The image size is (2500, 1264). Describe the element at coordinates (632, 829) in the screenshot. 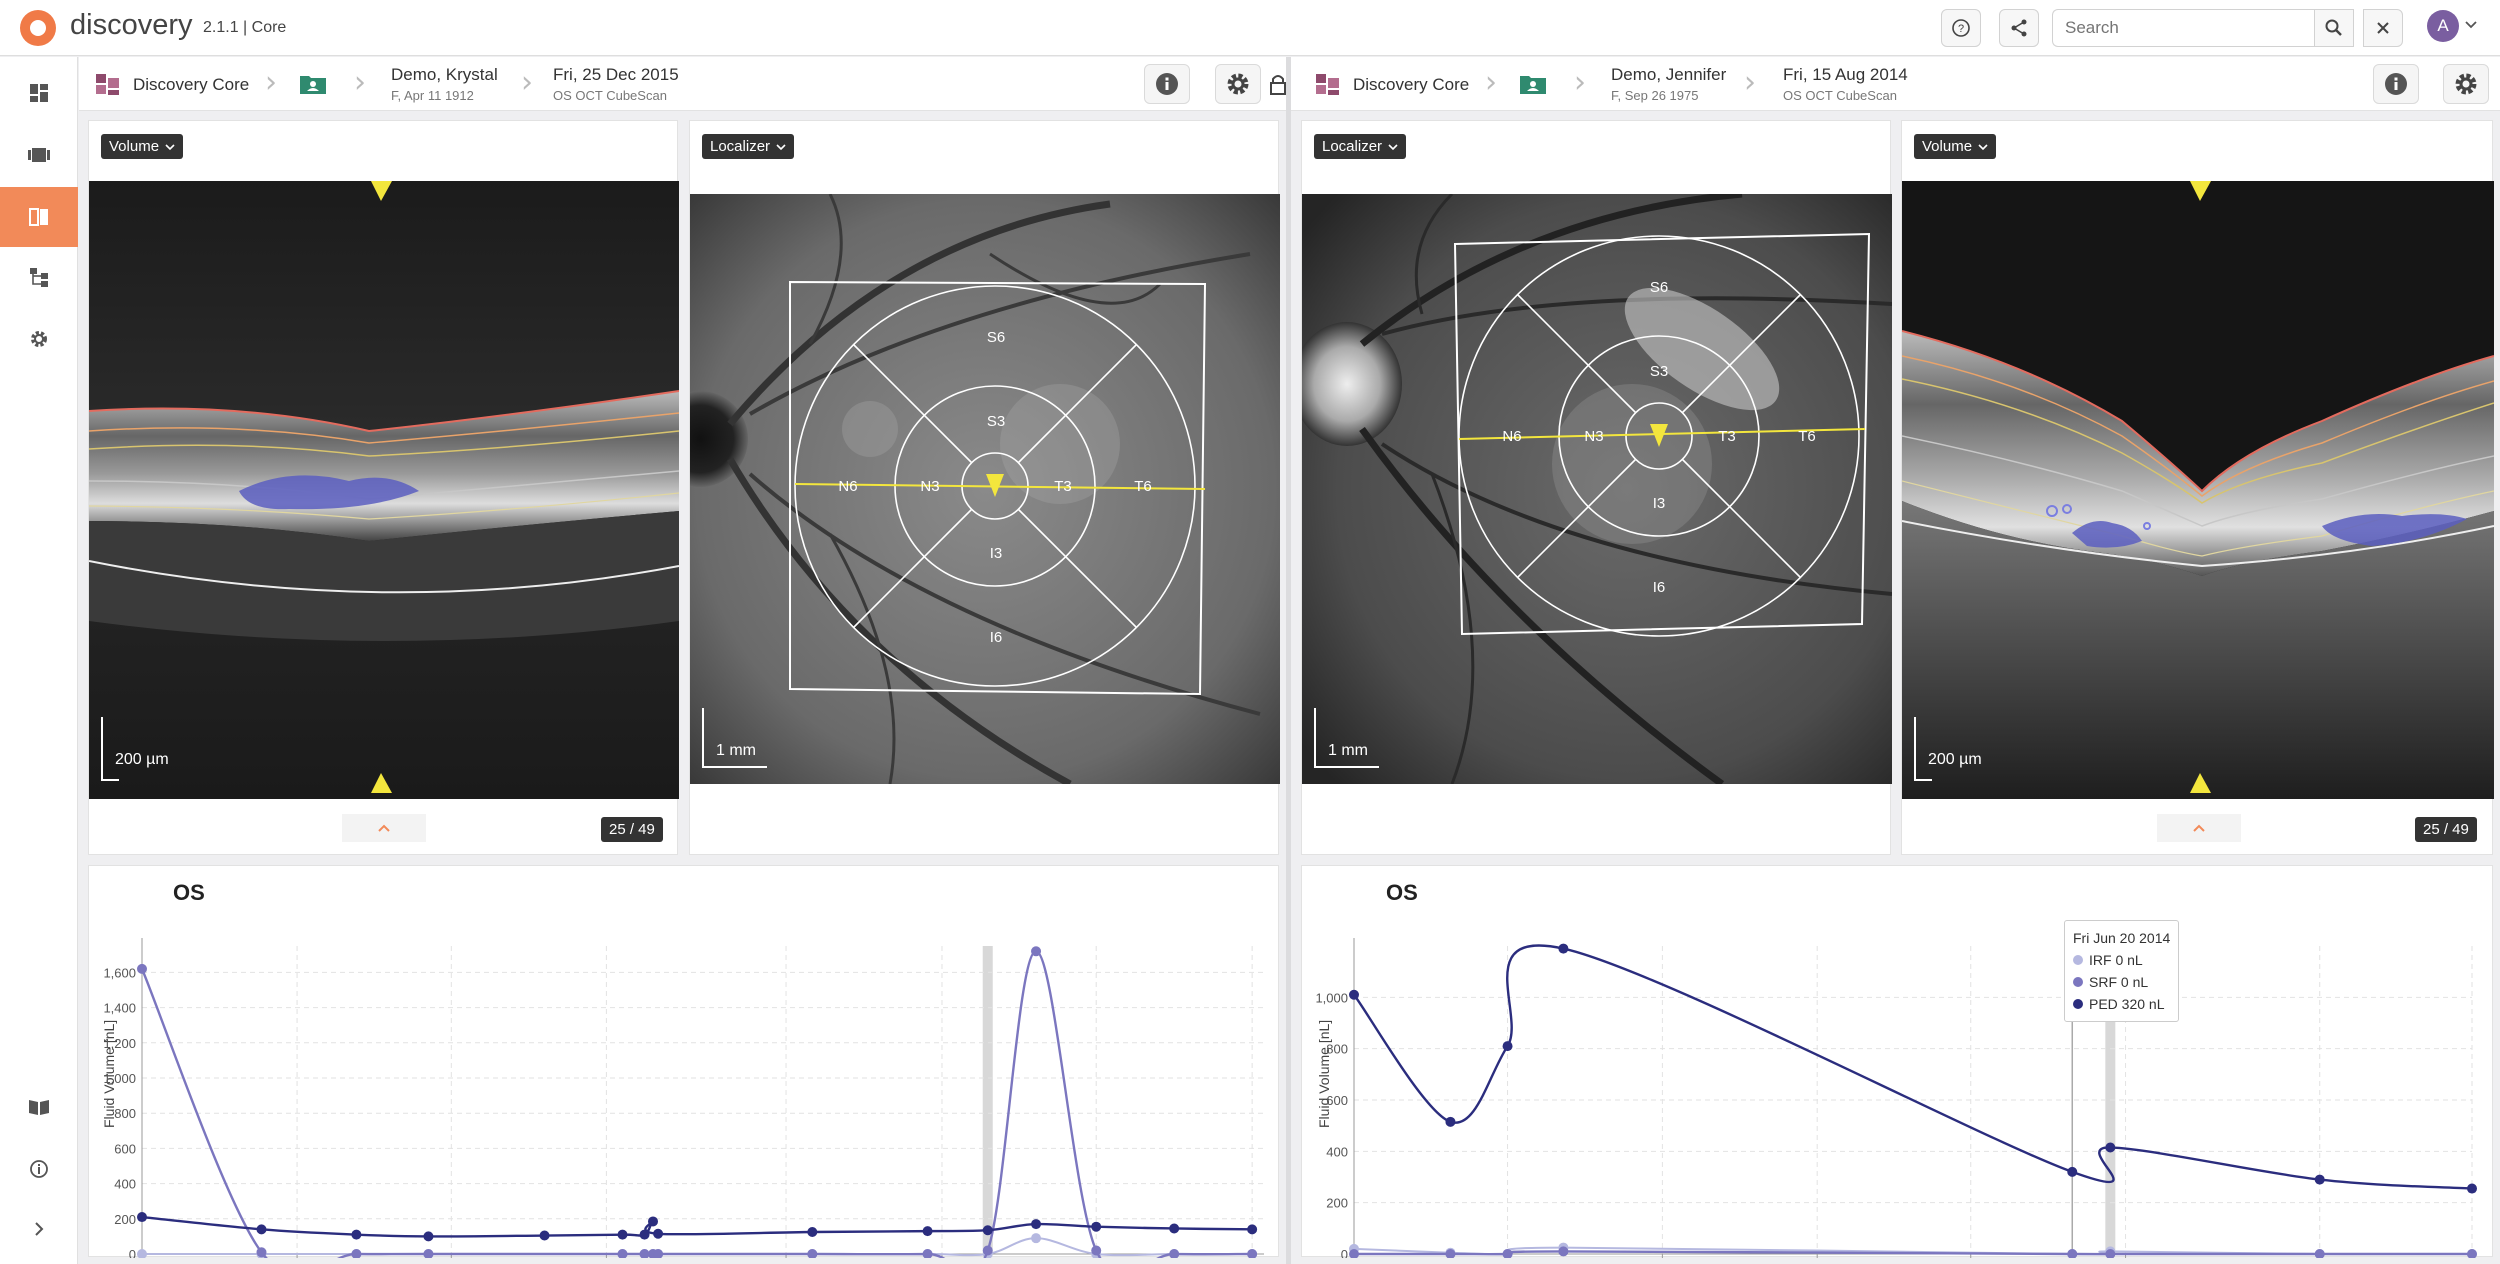

I see `slice-counter: 25 / 49` at that location.